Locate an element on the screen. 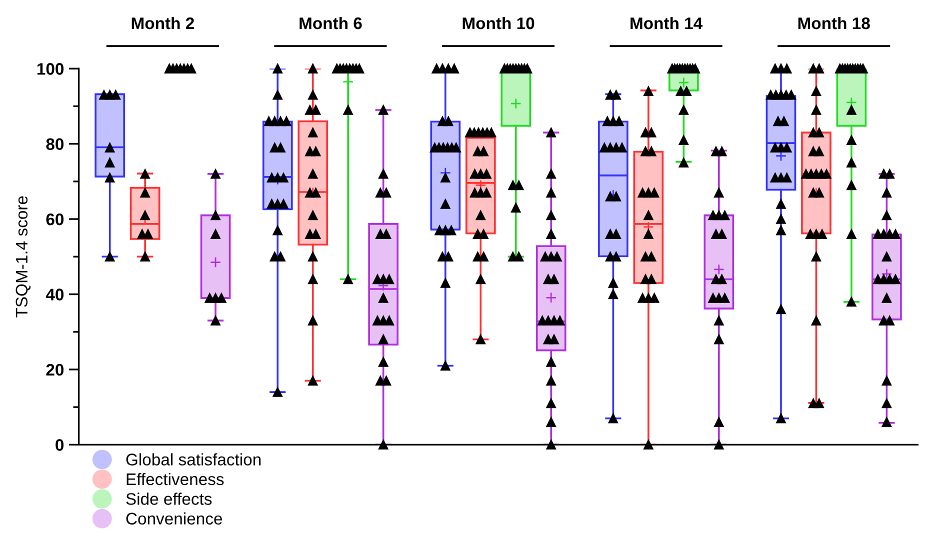 This screenshot has height=549, width=927. y-tick-label: 0 is located at coordinates (60, 445).